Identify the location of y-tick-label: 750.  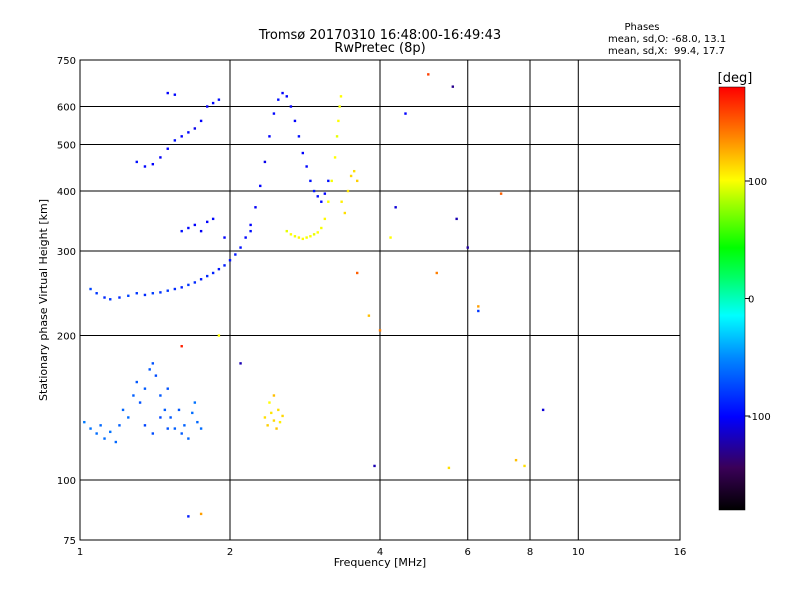
(66, 61).